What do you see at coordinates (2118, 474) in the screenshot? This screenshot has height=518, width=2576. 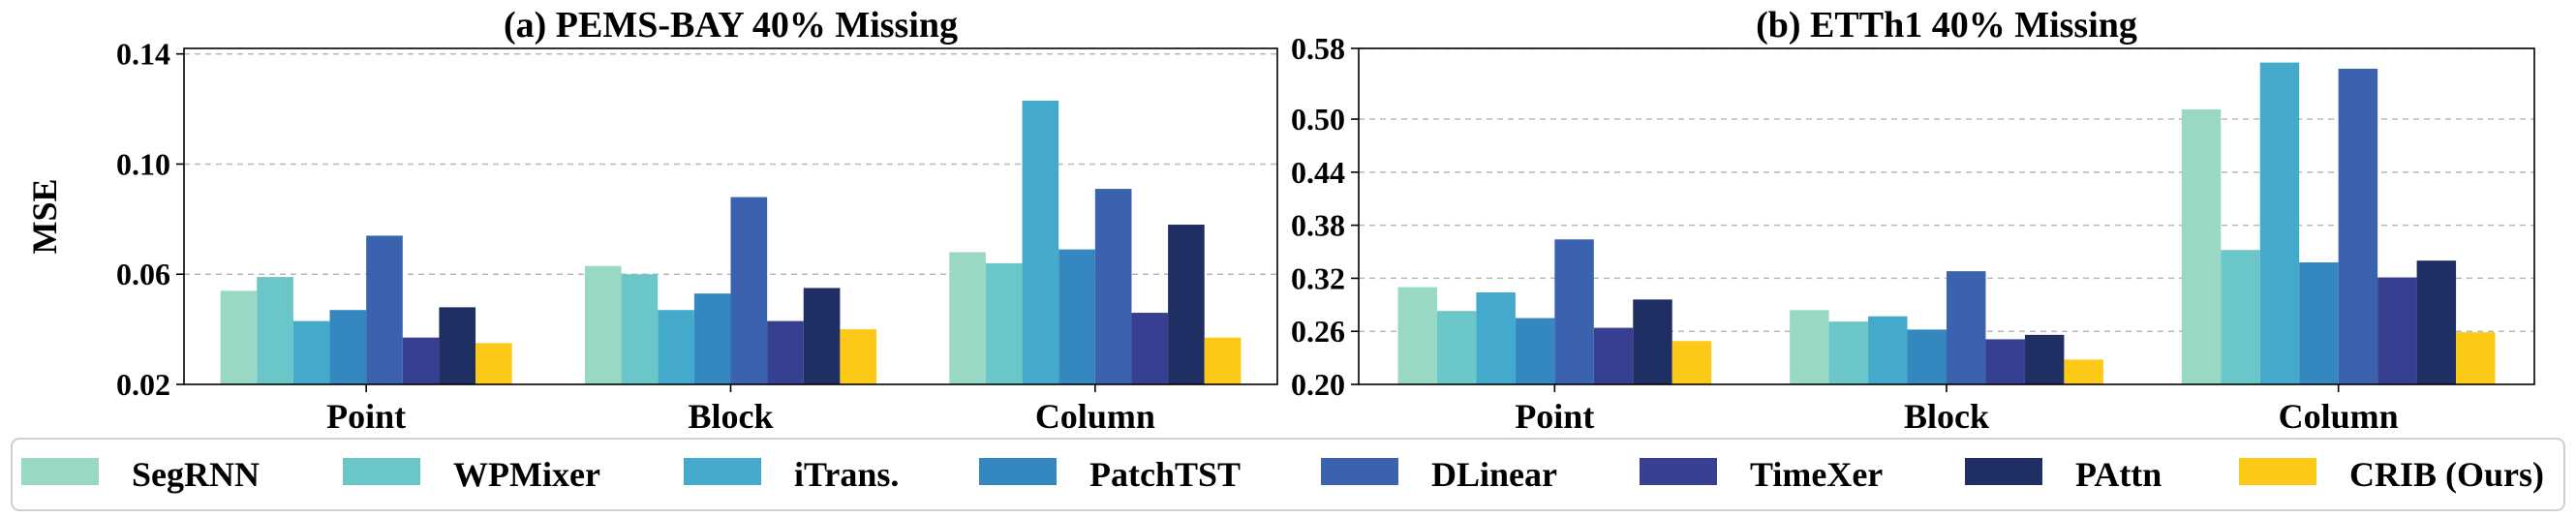 I see `legend-label: PAttn` at bounding box center [2118, 474].